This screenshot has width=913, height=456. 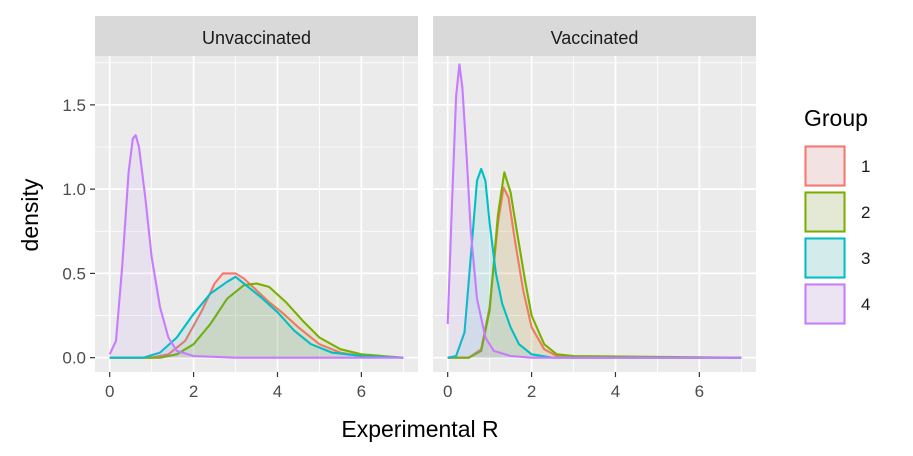 What do you see at coordinates (836, 118) in the screenshot?
I see `legend-title: Group` at bounding box center [836, 118].